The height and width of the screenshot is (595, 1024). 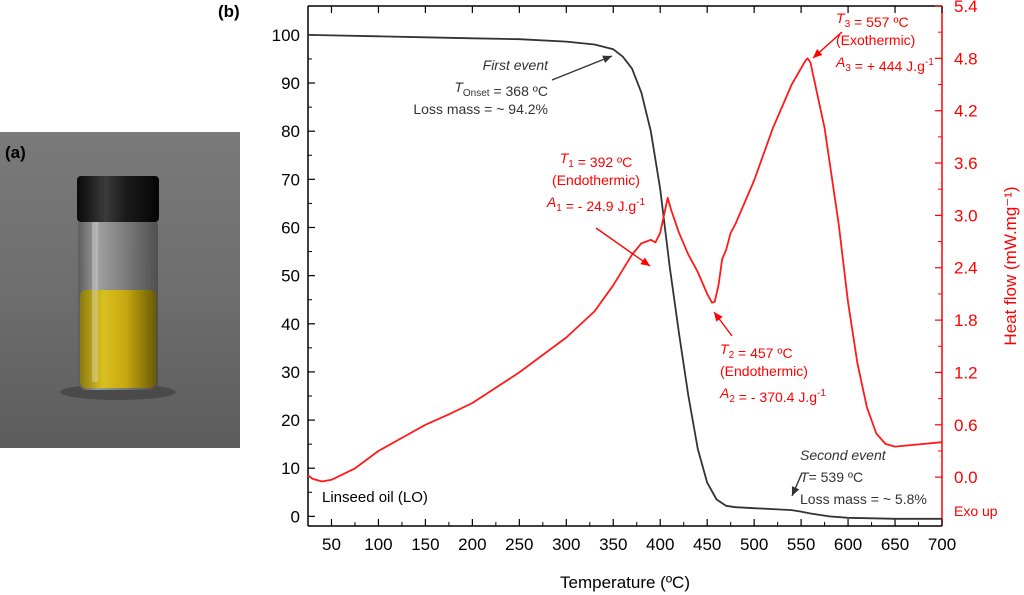 What do you see at coordinates (295, 516) in the screenshot?
I see `y-left-tick-label: 0` at bounding box center [295, 516].